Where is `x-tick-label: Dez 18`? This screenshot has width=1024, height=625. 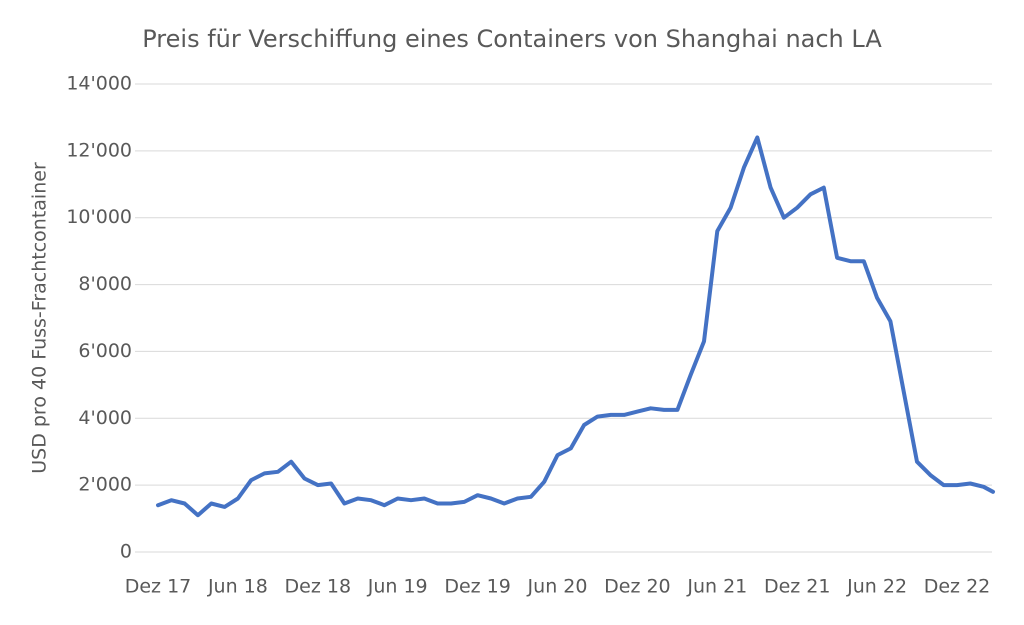
x-tick-label: Dez 18 is located at coordinates (318, 587).